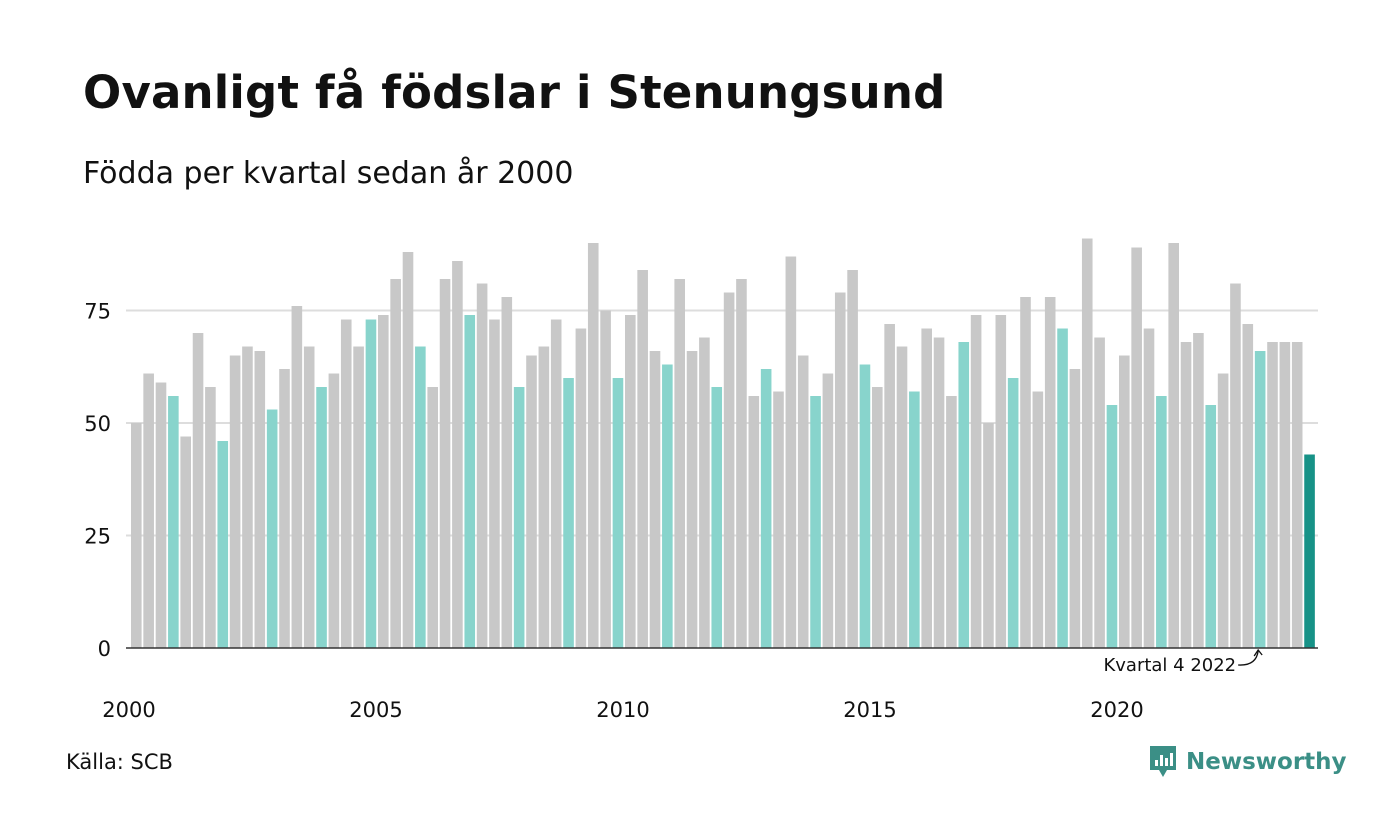  Describe the element at coordinates (1169, 665) in the screenshot. I see `annotation-label: Kvartal 4 2022` at that location.